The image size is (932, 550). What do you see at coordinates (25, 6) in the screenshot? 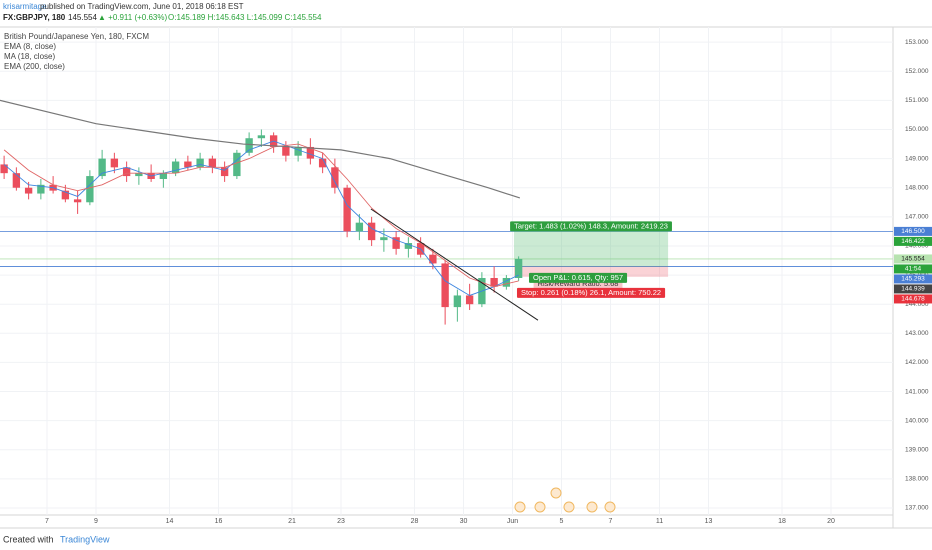
I see `author: krisarmitage` at bounding box center [25, 6].